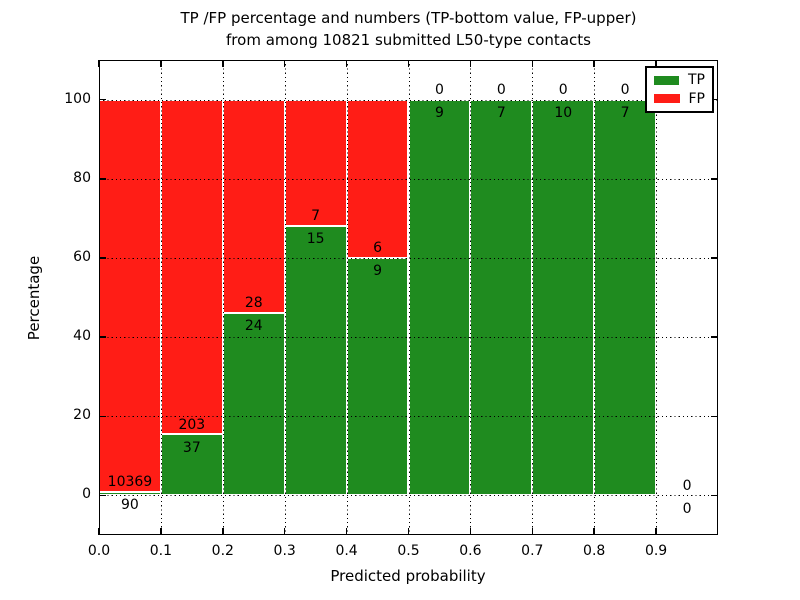  Describe the element at coordinates (656, 551) in the screenshot. I see `x-tick-label: 0.9` at that location.